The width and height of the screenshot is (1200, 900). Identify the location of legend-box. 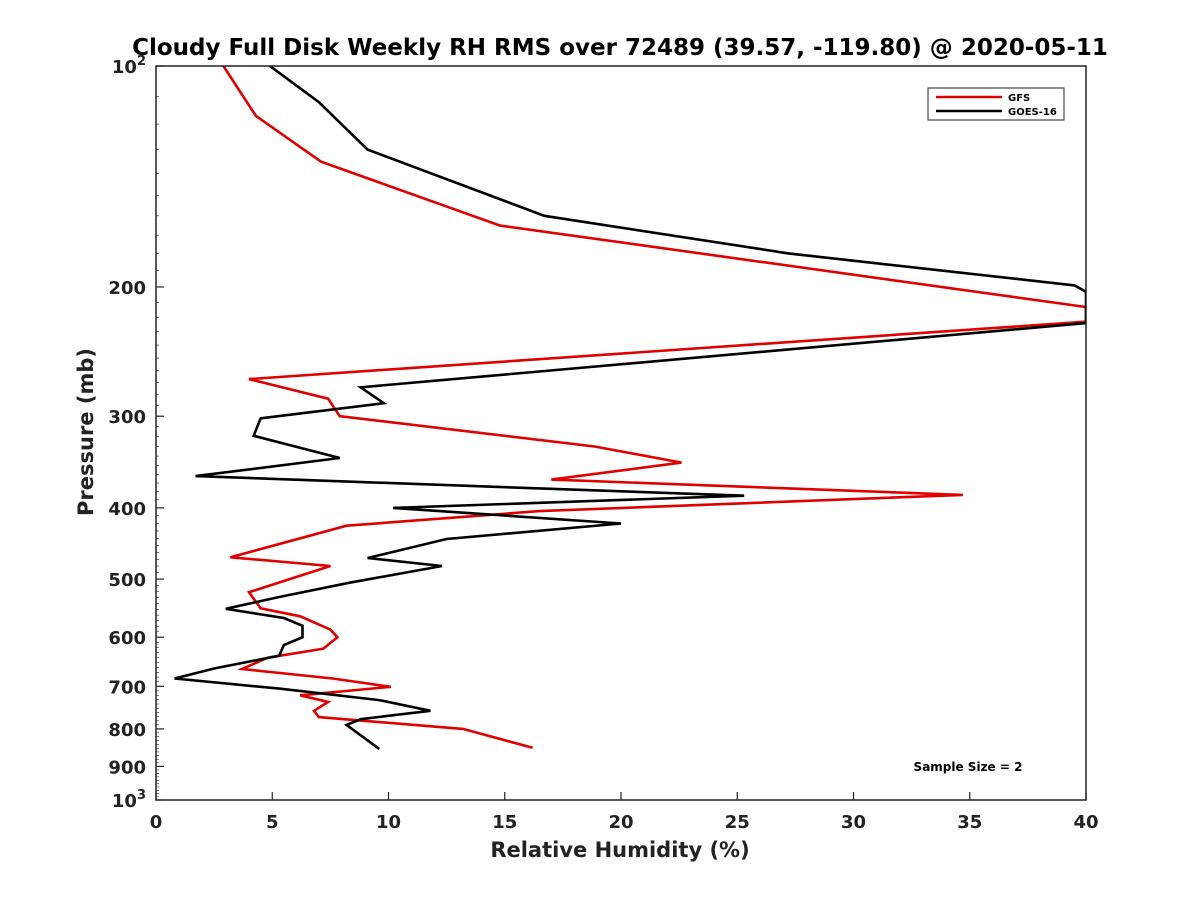
(996, 104).